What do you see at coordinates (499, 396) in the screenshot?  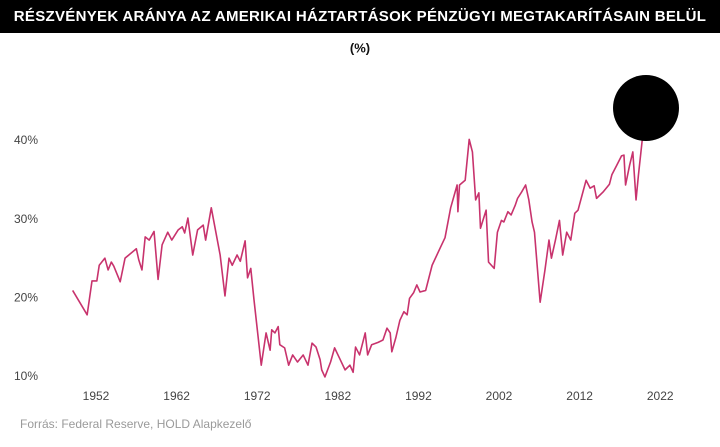 I see `x-tick-label: 2002` at bounding box center [499, 396].